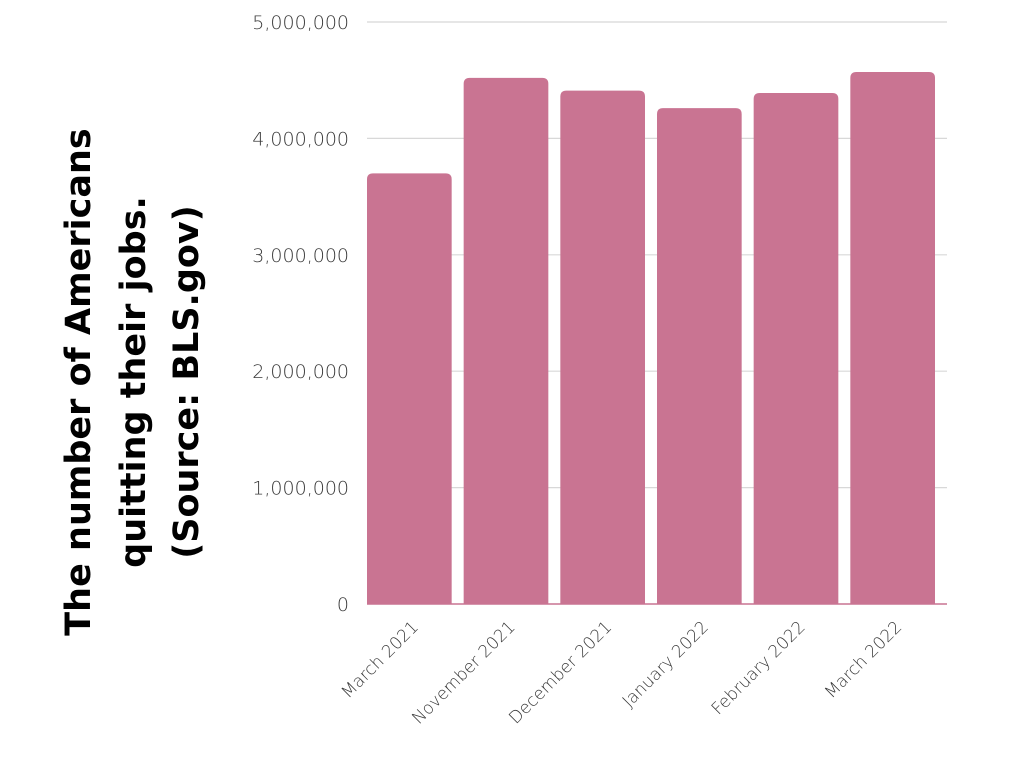  Describe the element at coordinates (300, 489) in the screenshot. I see `y-tick-label: 1,000,000` at that location.